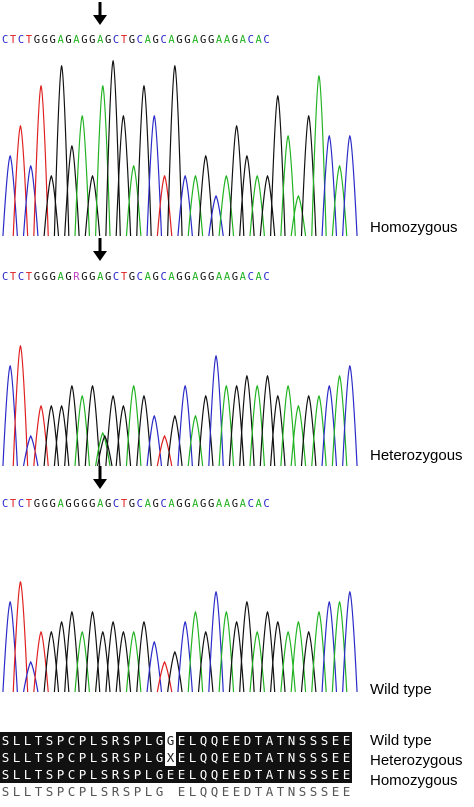  I want to click on consensus-residue: R, so click(115, 791).